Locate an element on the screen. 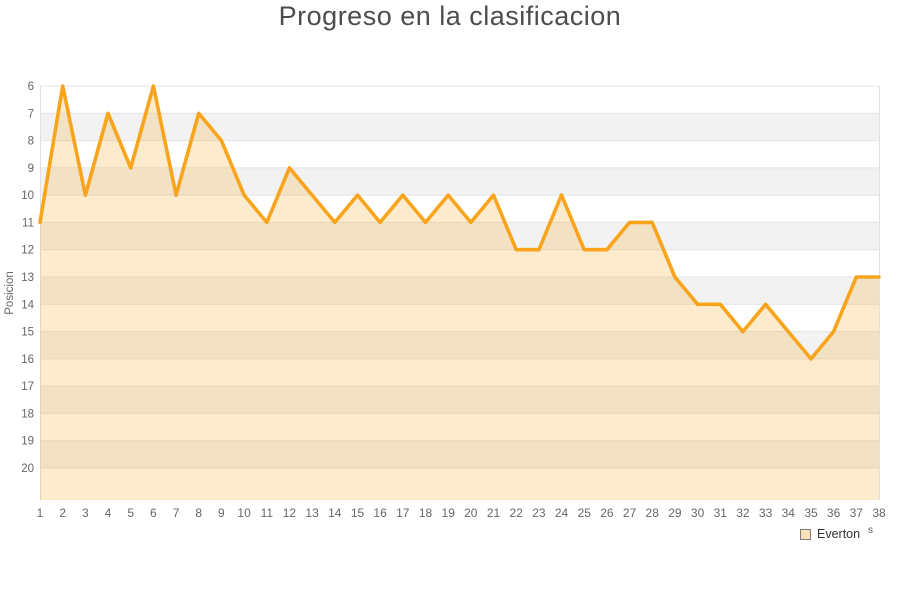  y-tick-label: 15 is located at coordinates (27, 333).